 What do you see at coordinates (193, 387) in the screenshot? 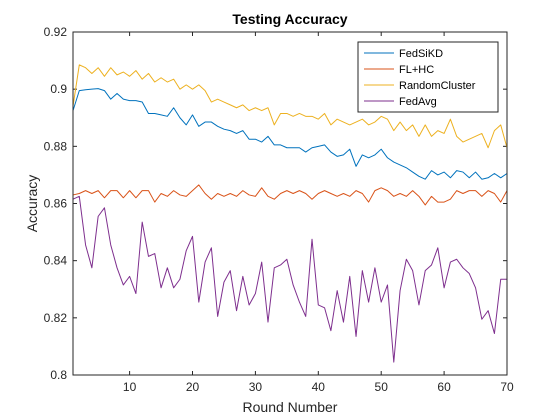
I see `x-tick-label: 20` at bounding box center [193, 387].